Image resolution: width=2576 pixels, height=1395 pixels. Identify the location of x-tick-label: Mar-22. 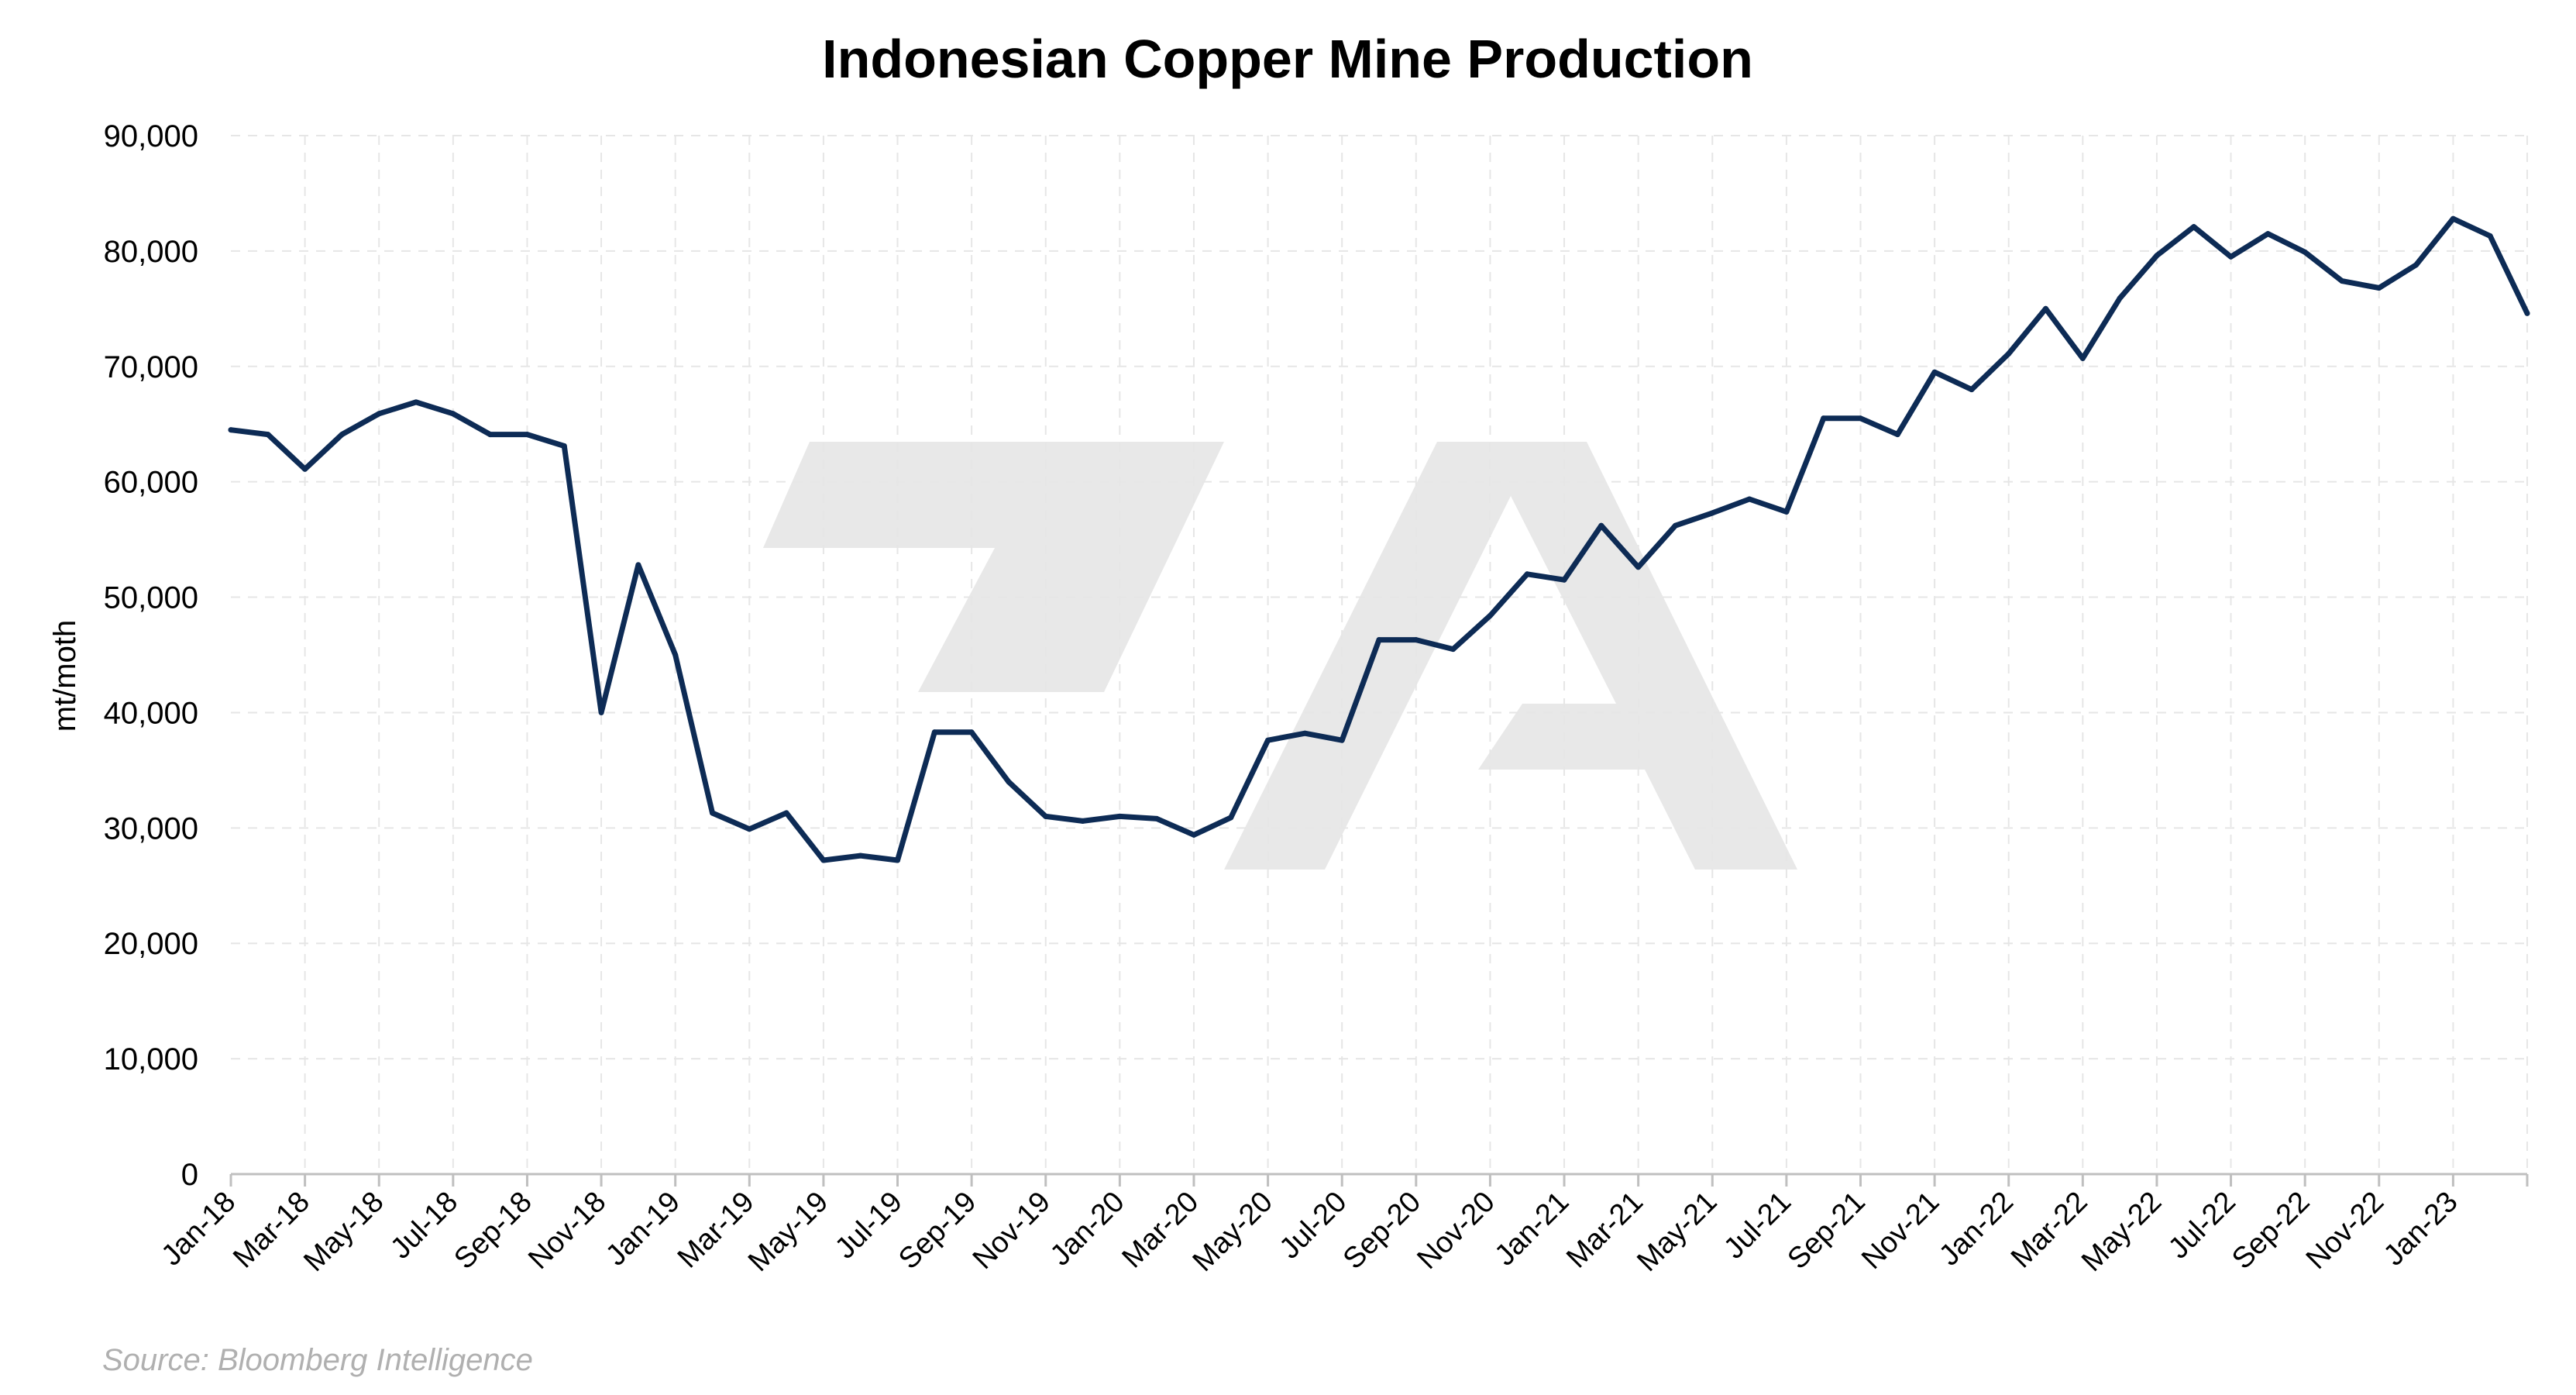
(2049, 1230).